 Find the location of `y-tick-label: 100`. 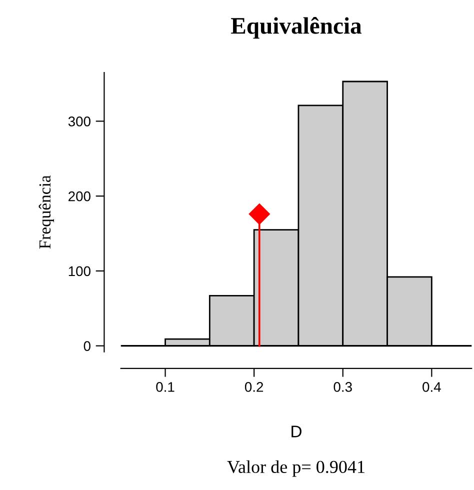

y-tick-label: 100 is located at coordinates (79, 271).